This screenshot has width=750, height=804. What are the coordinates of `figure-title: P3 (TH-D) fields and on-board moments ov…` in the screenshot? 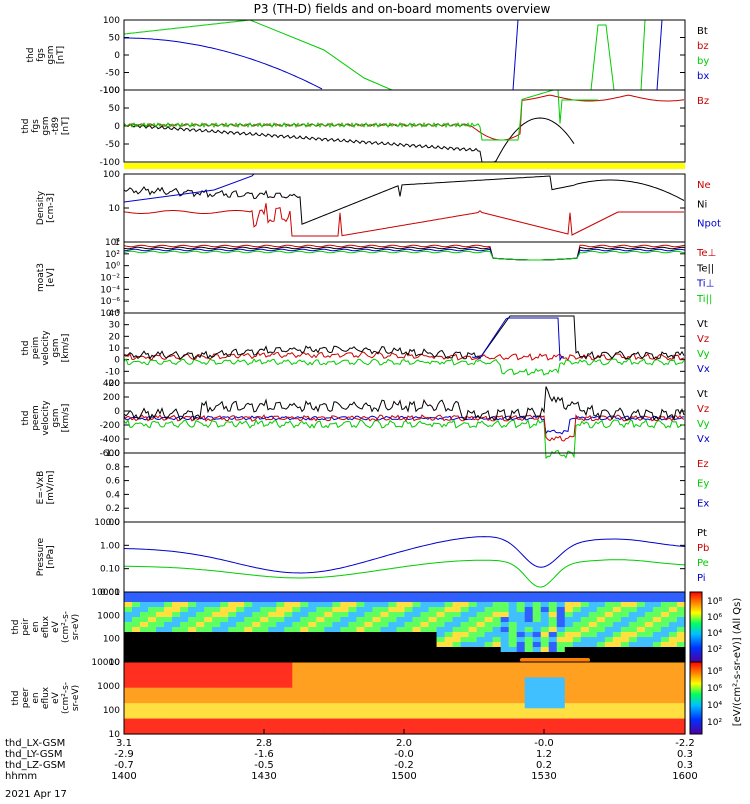 It's located at (402, 9).